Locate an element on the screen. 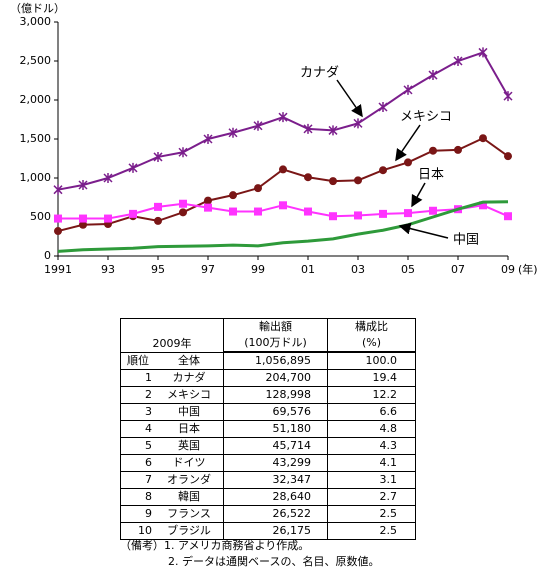 Image resolution: width=547 pixels, height=585 pixels. table-cell: 7 is located at coordinates (137, 480).